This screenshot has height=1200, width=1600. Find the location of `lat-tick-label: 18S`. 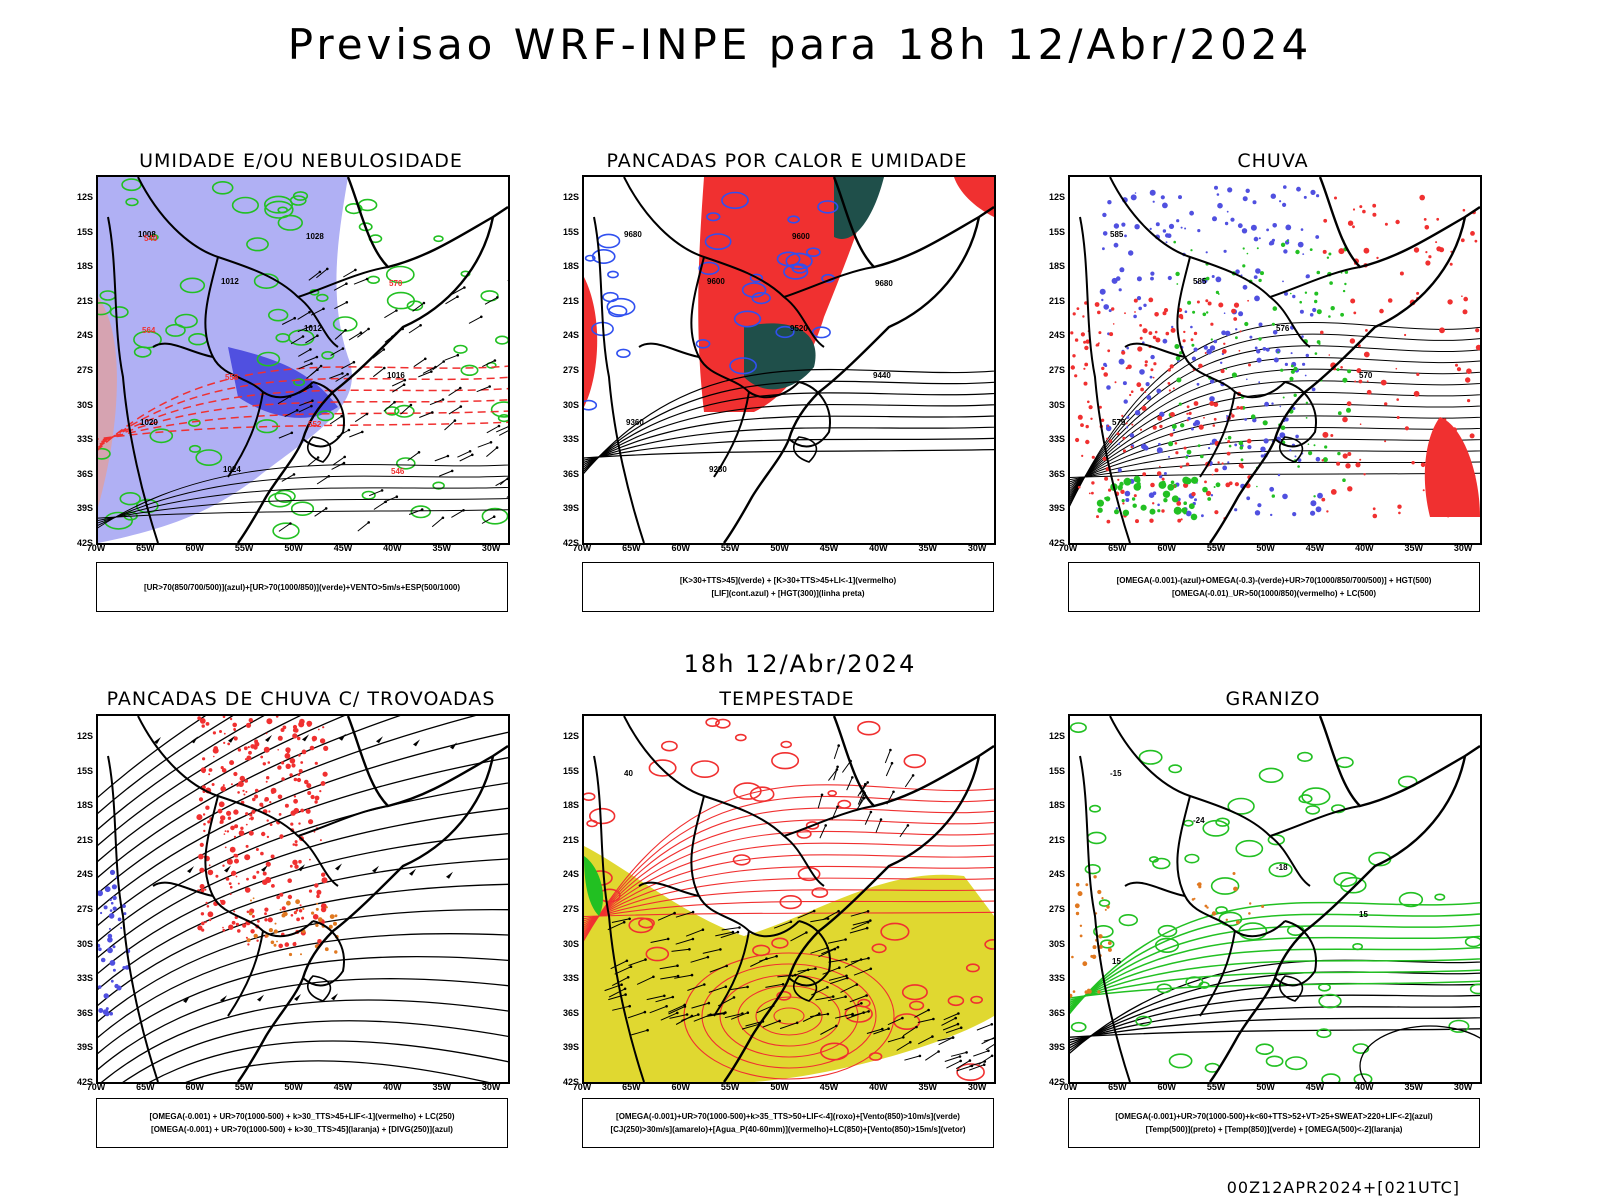

lat-tick-label: 18S is located at coordinates (84, 805).